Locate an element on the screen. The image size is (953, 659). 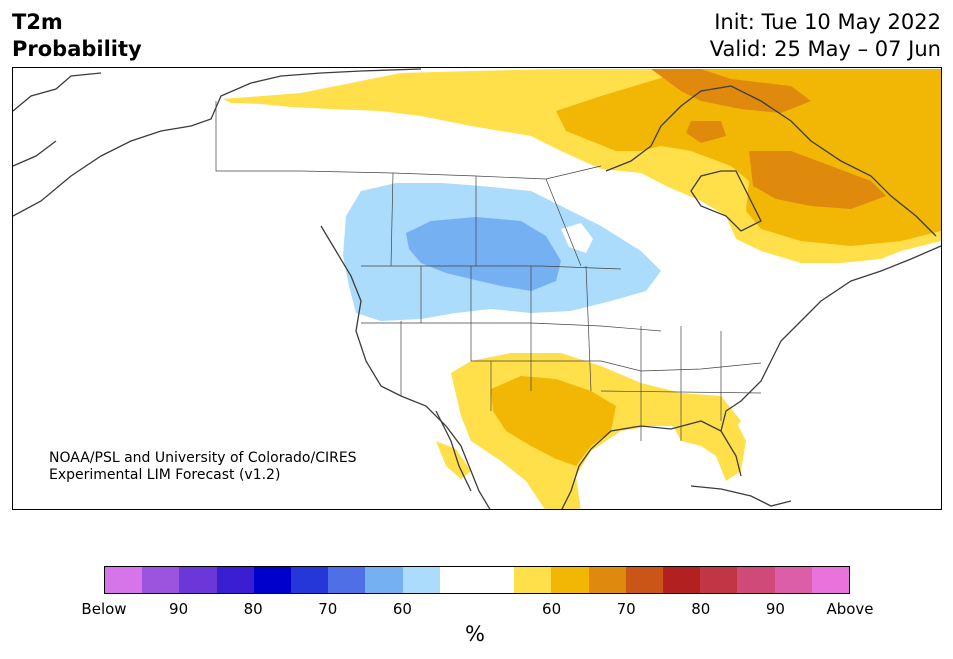
colorbar-tick-label: Above is located at coordinates (850, 609).